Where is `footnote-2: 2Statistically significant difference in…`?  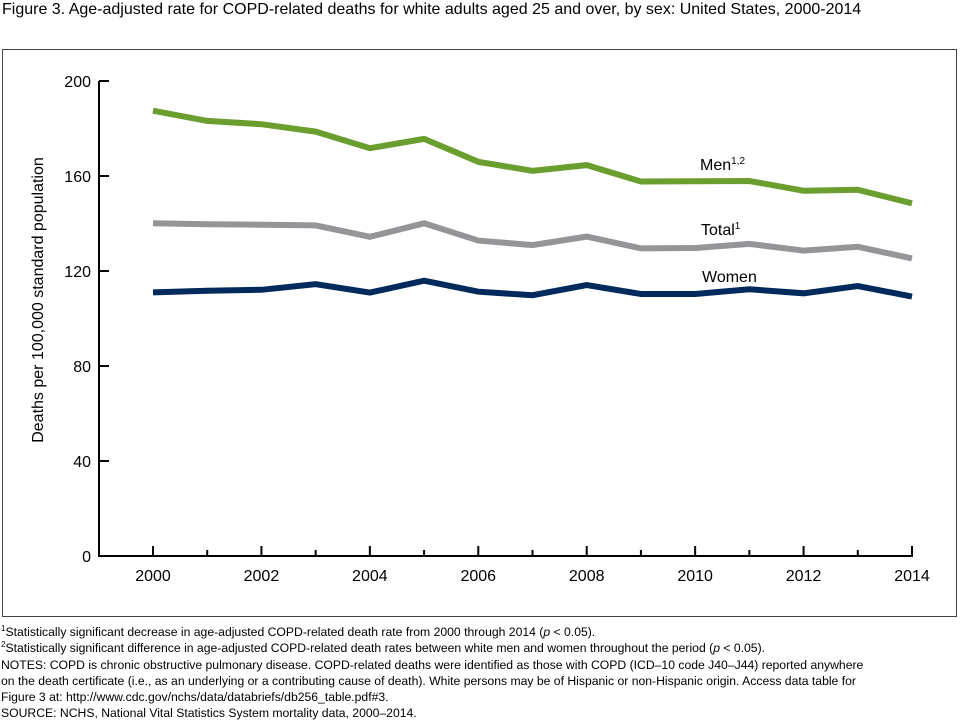 footnote-2: 2Statistically significant difference in… is located at coordinates (383, 648).